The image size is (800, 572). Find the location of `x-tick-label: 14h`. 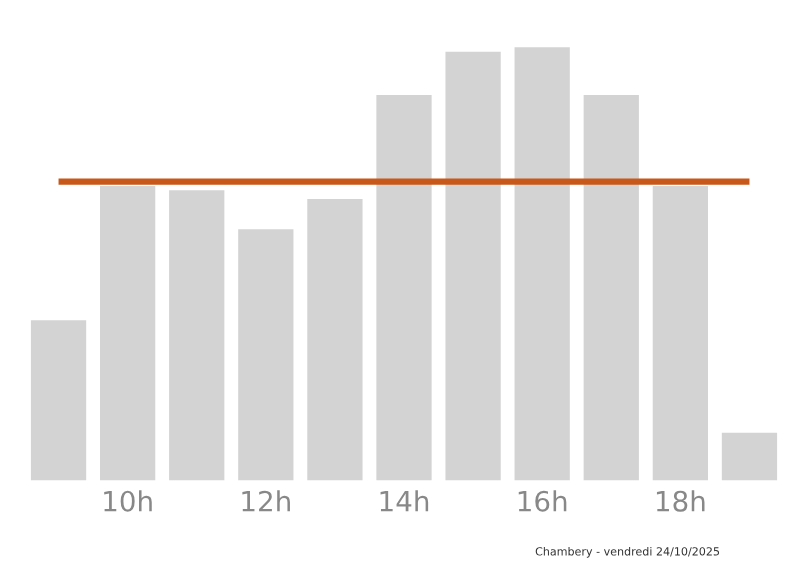

x-tick-label: 14h is located at coordinates (404, 501).